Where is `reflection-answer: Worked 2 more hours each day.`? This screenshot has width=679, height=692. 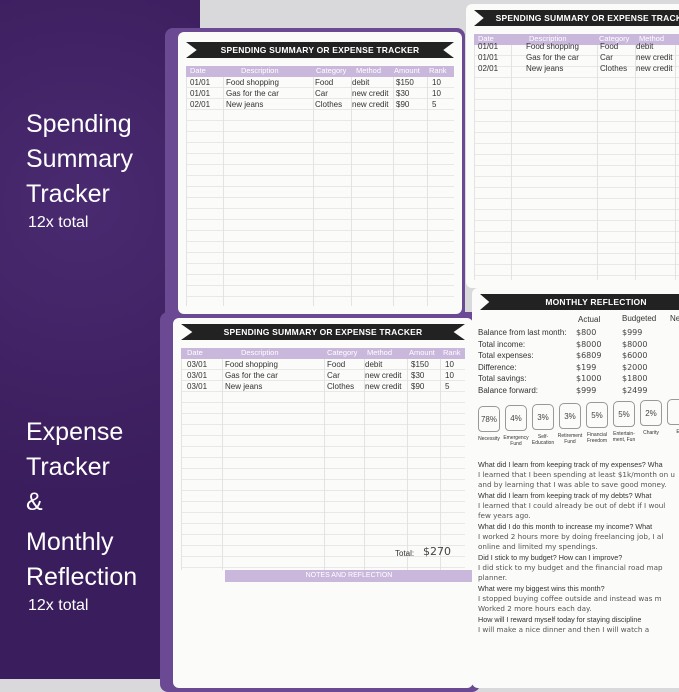
reflection-answer: Worked 2 more hours each day. is located at coordinates (535, 608).